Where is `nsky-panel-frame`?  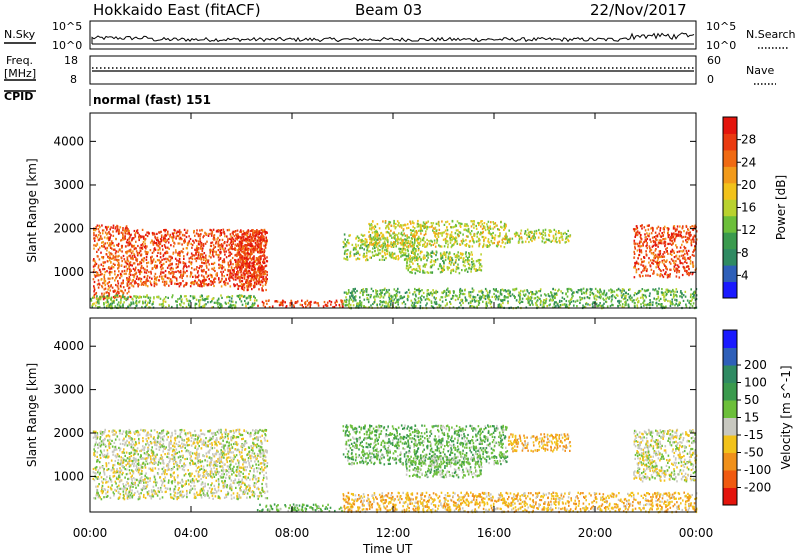
nsky-panel-frame is located at coordinates (393, 35).